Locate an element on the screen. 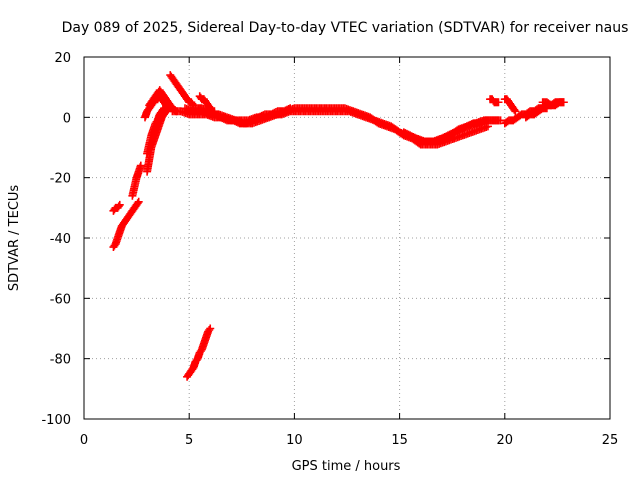 The height and width of the screenshot is (480, 640). x-tick-label: 5 is located at coordinates (189, 440).